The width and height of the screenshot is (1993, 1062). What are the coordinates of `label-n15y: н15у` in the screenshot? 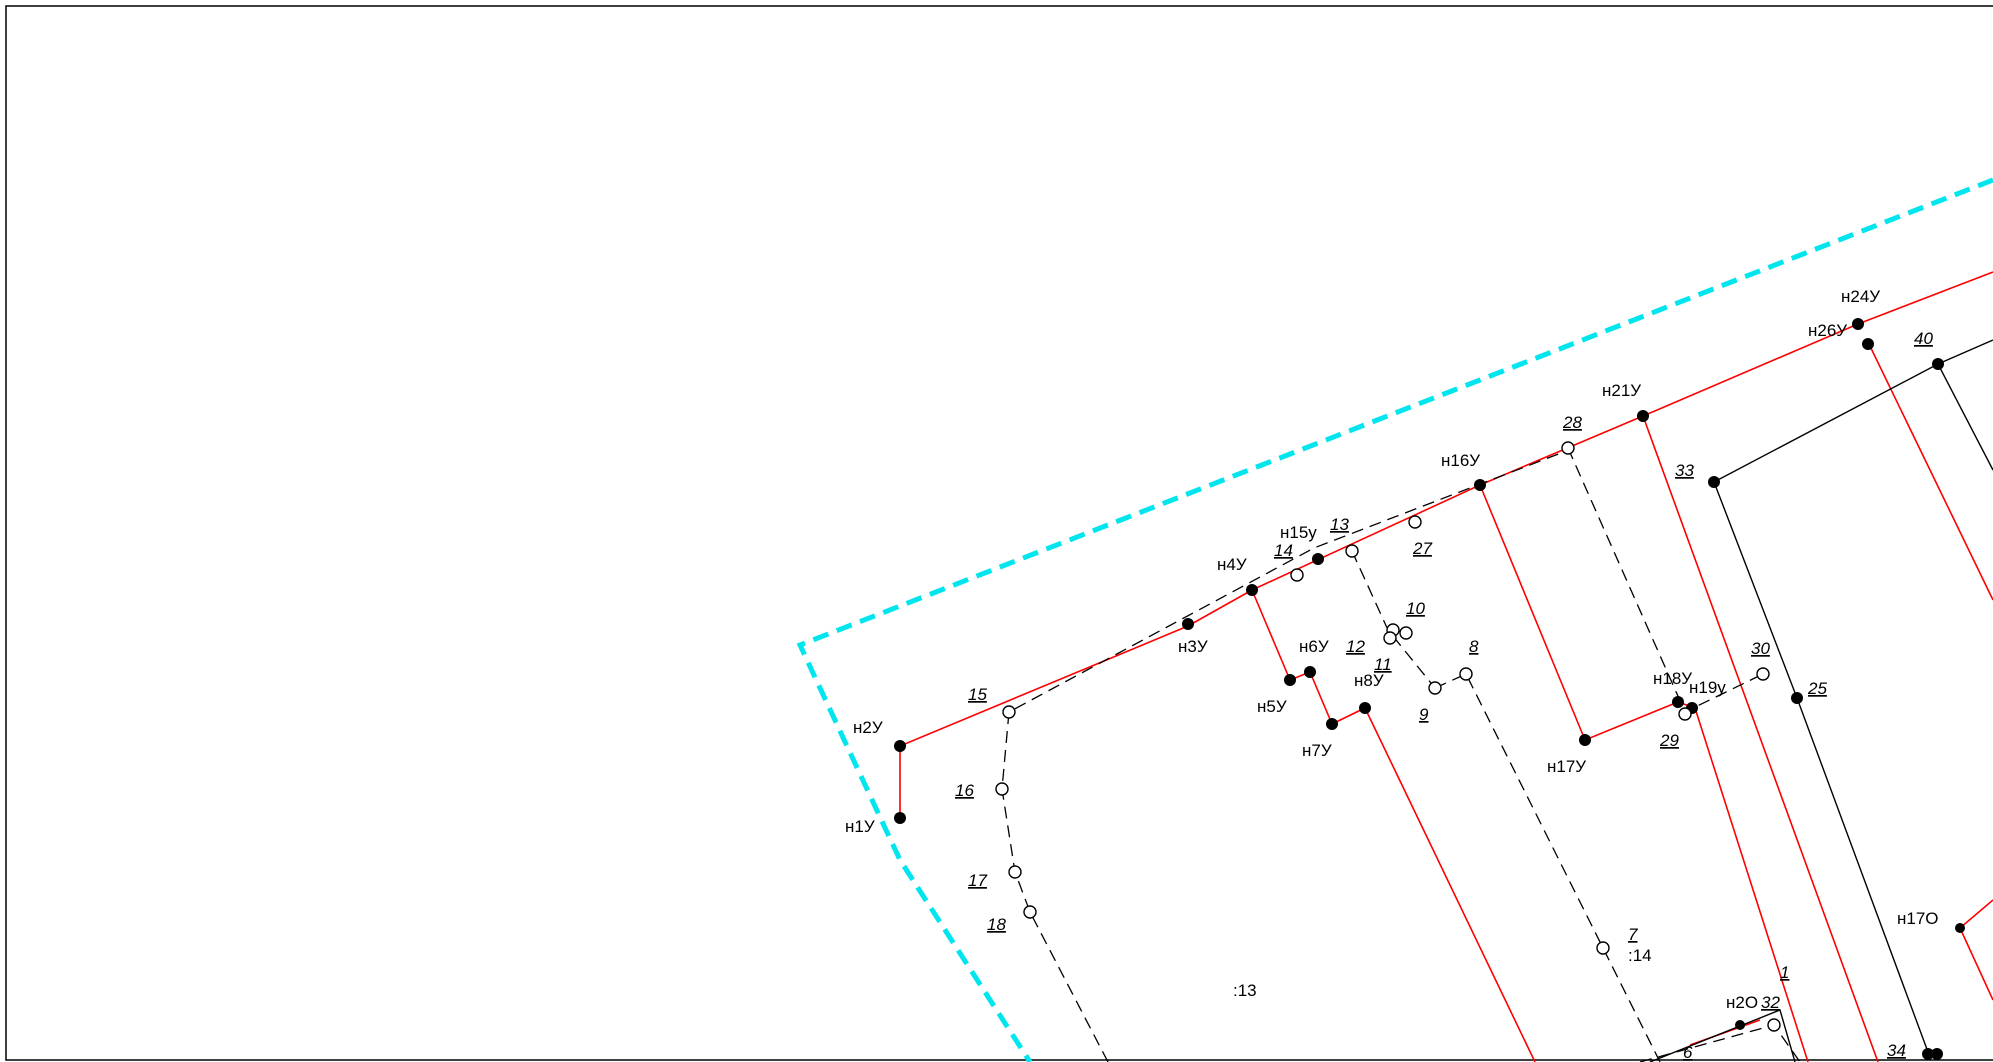 It's located at (1298, 532).